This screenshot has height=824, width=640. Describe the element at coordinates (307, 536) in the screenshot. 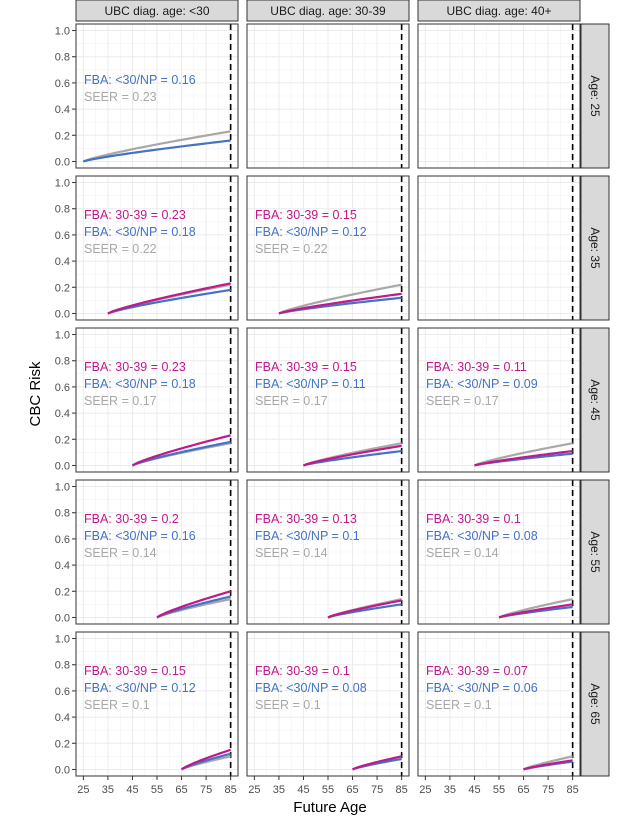

I see `panel-annotation: FBA: <30/NP = 0.1` at that location.